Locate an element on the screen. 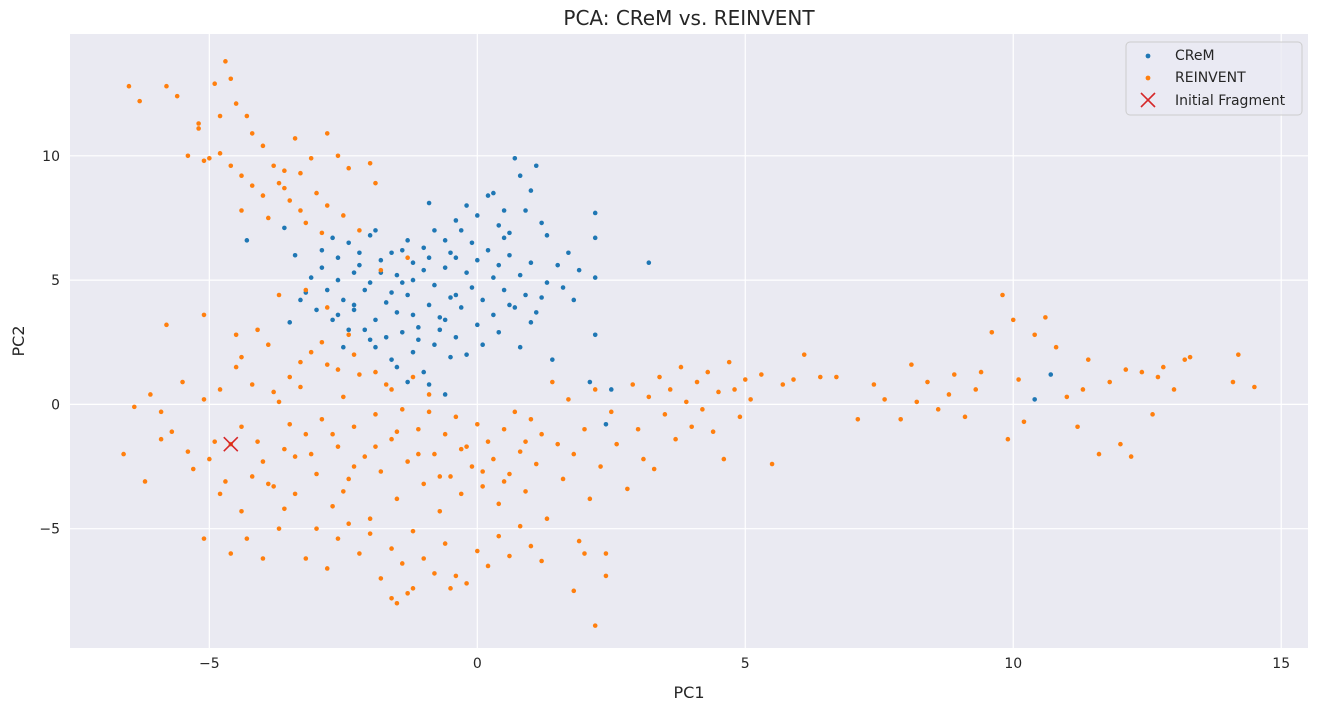 The image size is (1319, 712). legend-box is located at coordinates (1214, 78).